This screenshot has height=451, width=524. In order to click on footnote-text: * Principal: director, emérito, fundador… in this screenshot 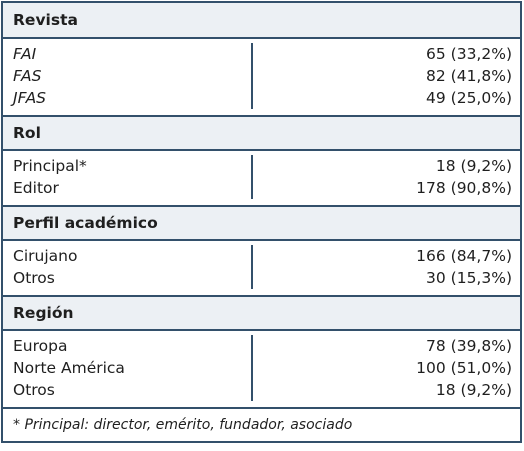, I will do `click(183, 425)`.